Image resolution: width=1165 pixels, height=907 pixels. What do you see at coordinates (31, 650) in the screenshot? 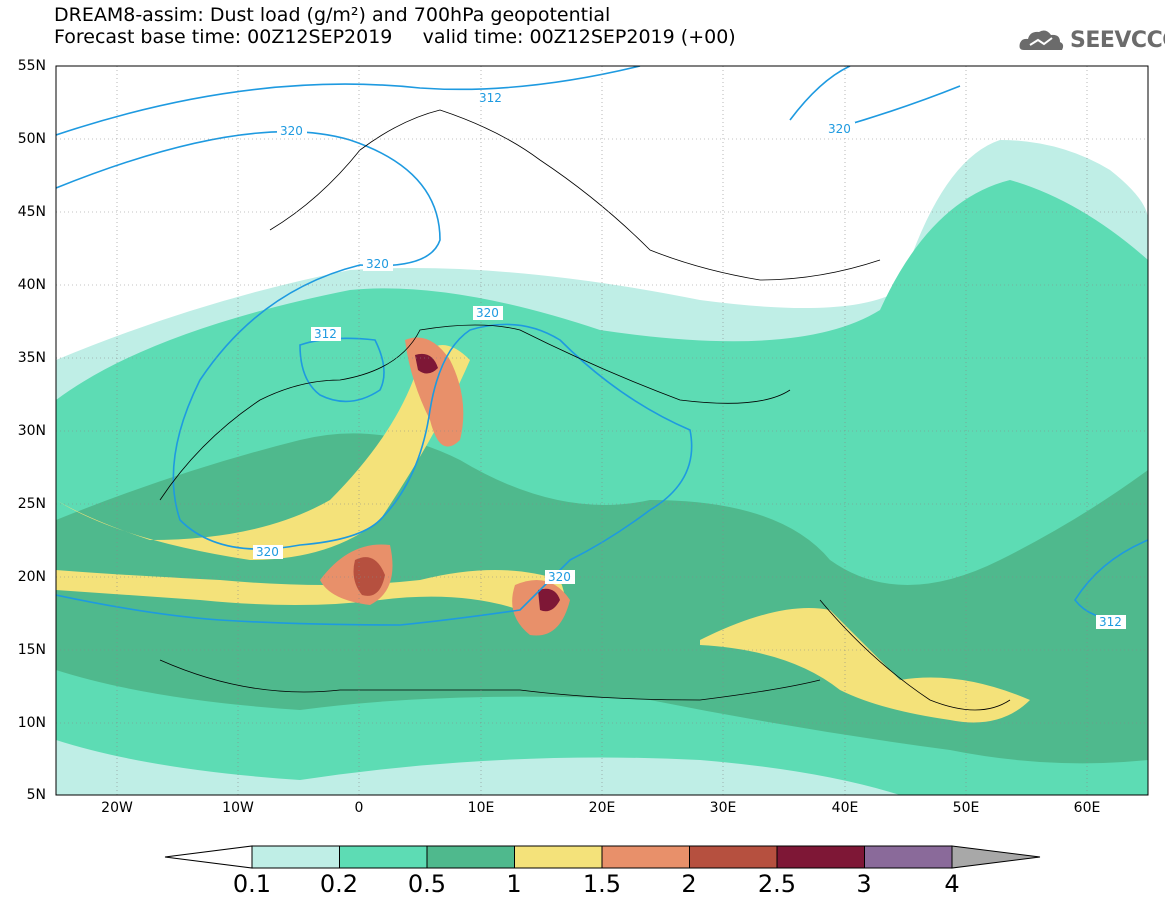
I see `lat-label: 15N` at bounding box center [31, 650].